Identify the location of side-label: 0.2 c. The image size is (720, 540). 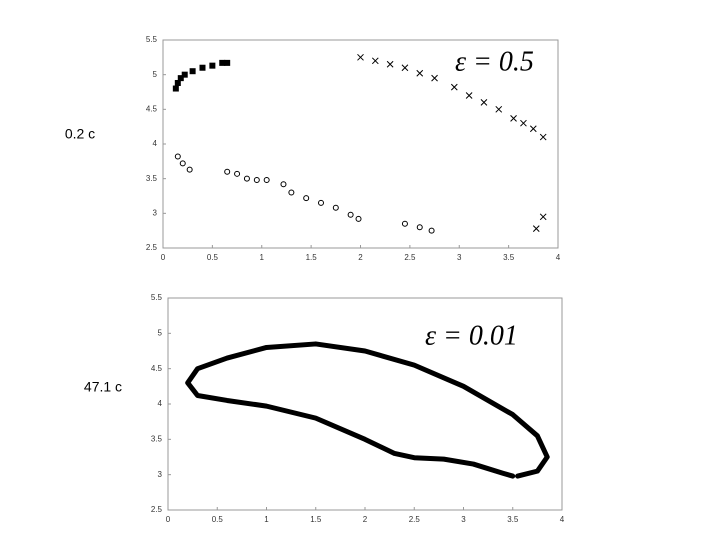
(80, 134).